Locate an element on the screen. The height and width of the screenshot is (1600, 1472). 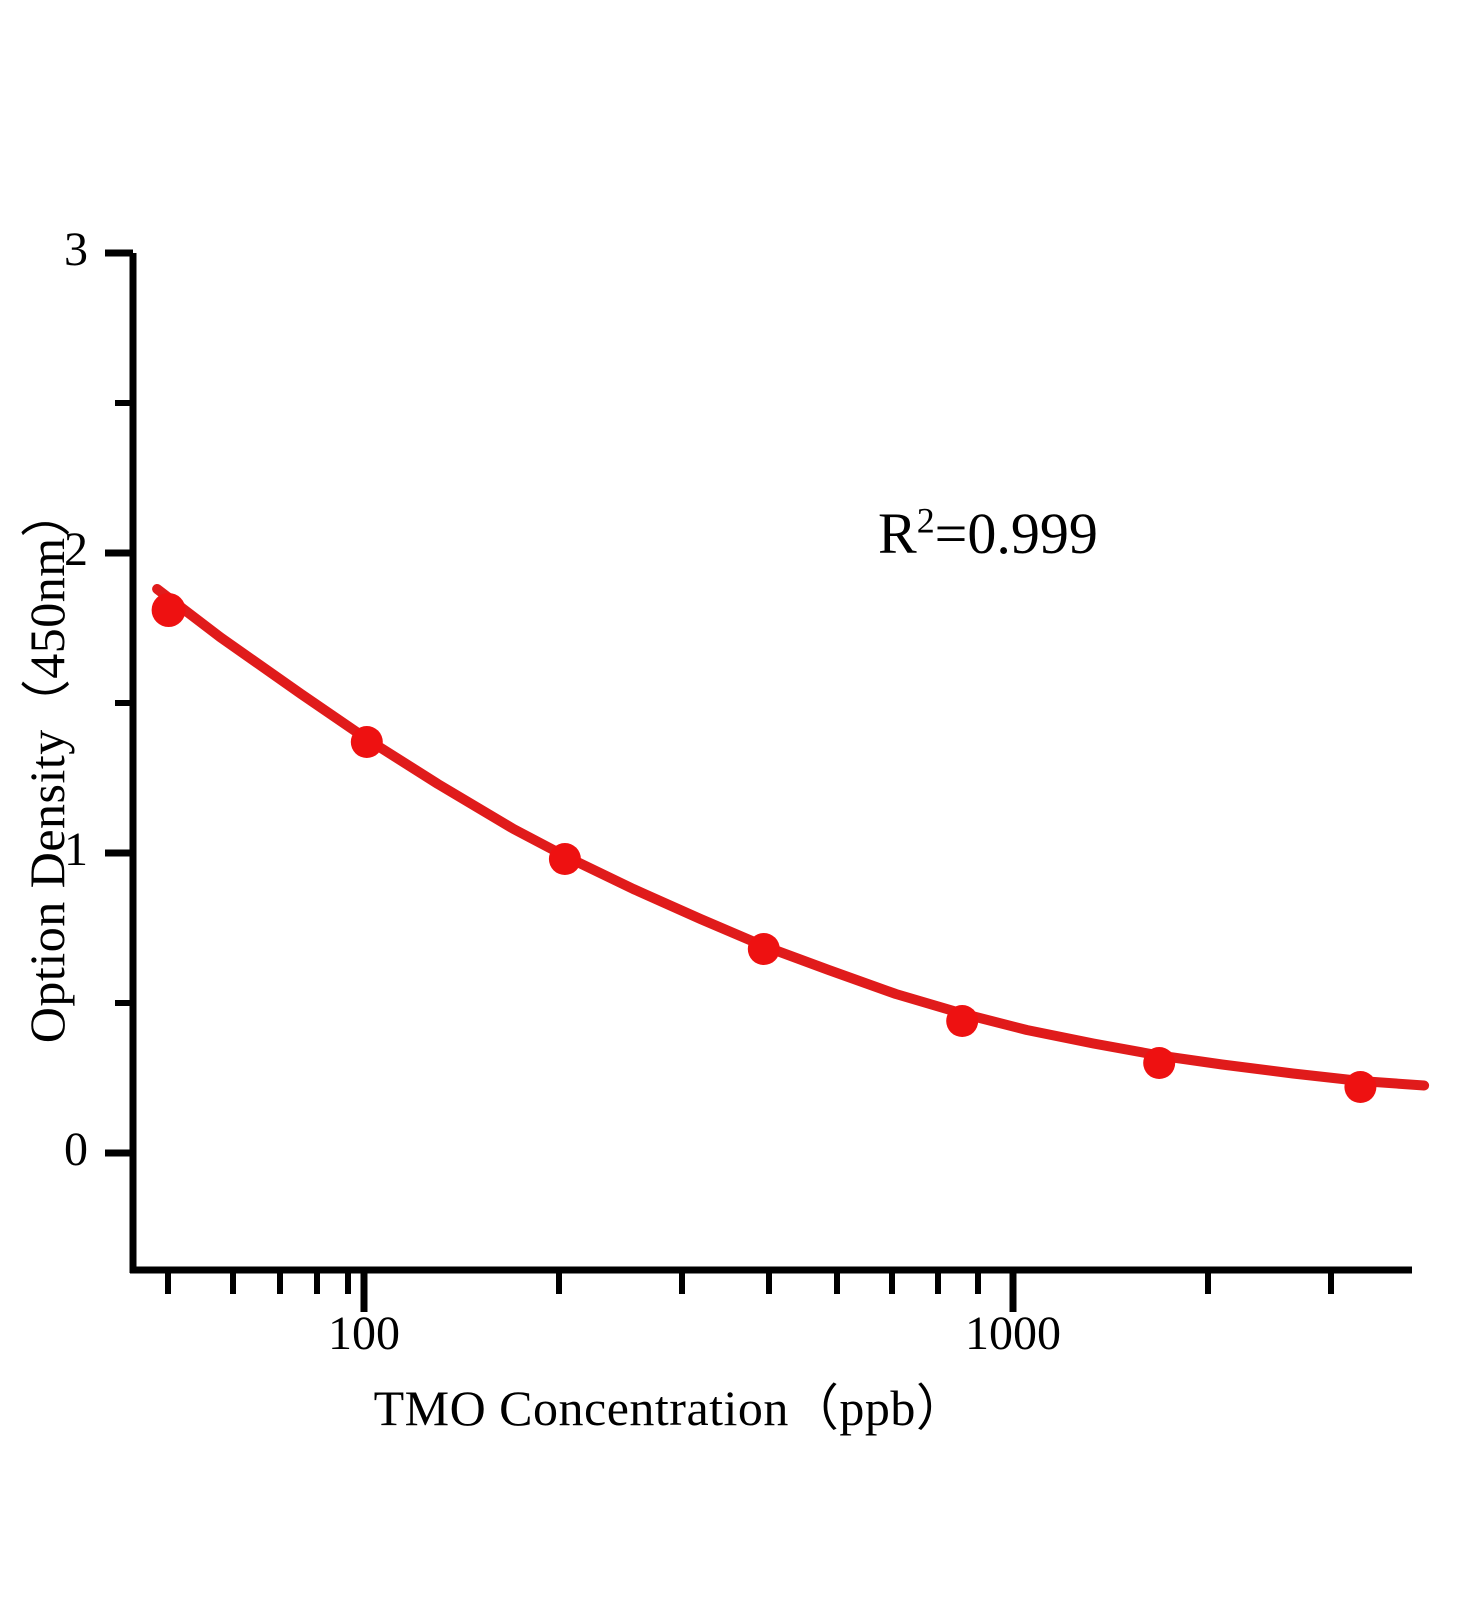
y-tick-label-3: 3 is located at coordinates (76, 249).